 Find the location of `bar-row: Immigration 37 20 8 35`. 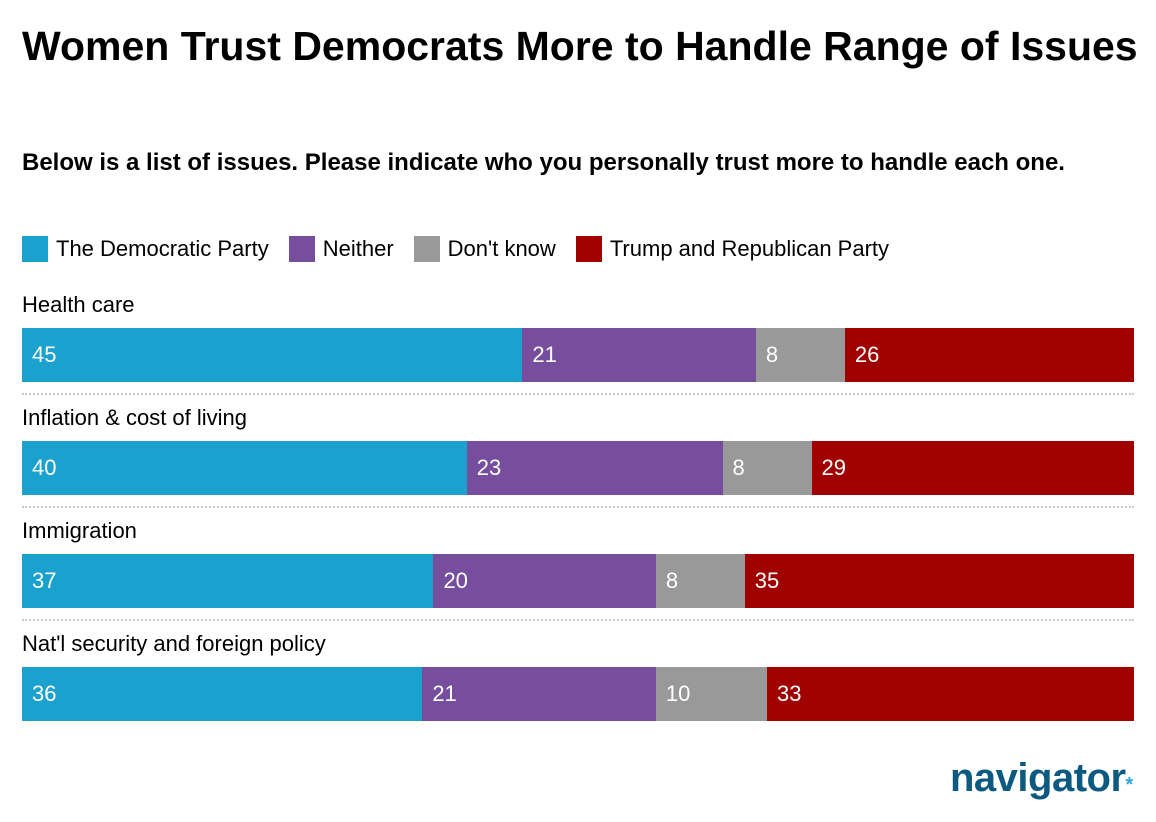

bar-row: Immigration 37 20 8 35 is located at coordinates (578, 572).